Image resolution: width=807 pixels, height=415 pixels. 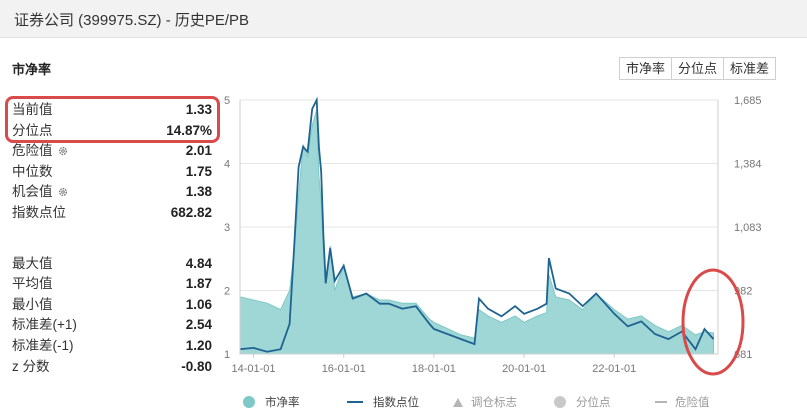 I want to click on stat-min: 最小值 1.06, so click(x=111, y=305).